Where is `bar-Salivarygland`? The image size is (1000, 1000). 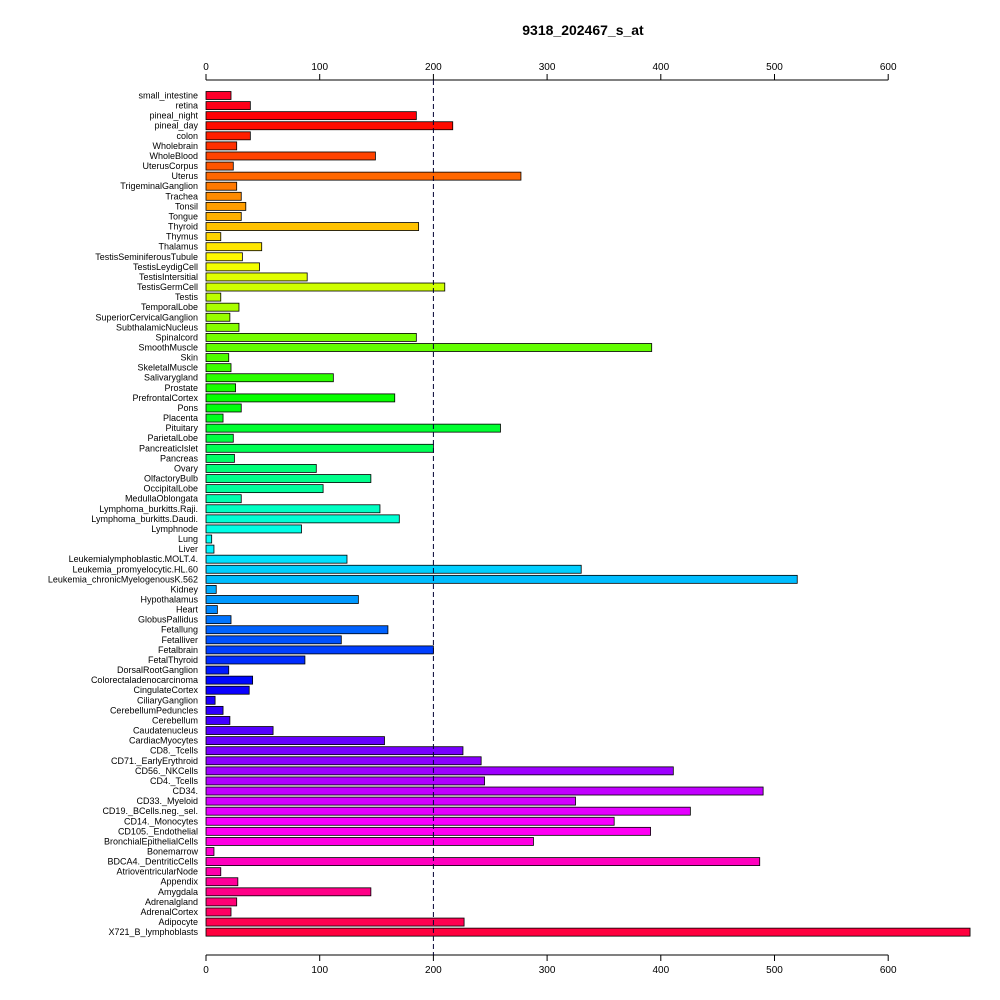
bar-Salivarygland is located at coordinates (269, 378).